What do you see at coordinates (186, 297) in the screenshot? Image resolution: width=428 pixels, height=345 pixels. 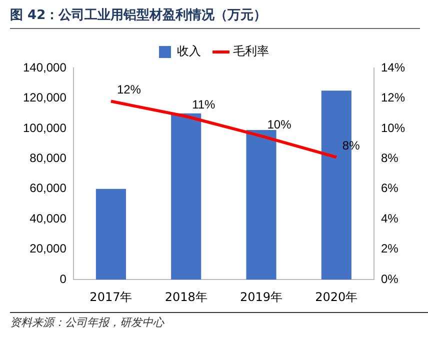 I see `x-tick-label: 2018年` at bounding box center [186, 297].